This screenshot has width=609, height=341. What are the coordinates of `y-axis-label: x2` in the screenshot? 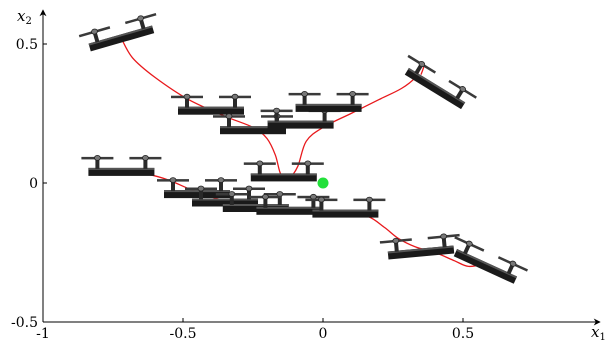 It's located at (24, 17).